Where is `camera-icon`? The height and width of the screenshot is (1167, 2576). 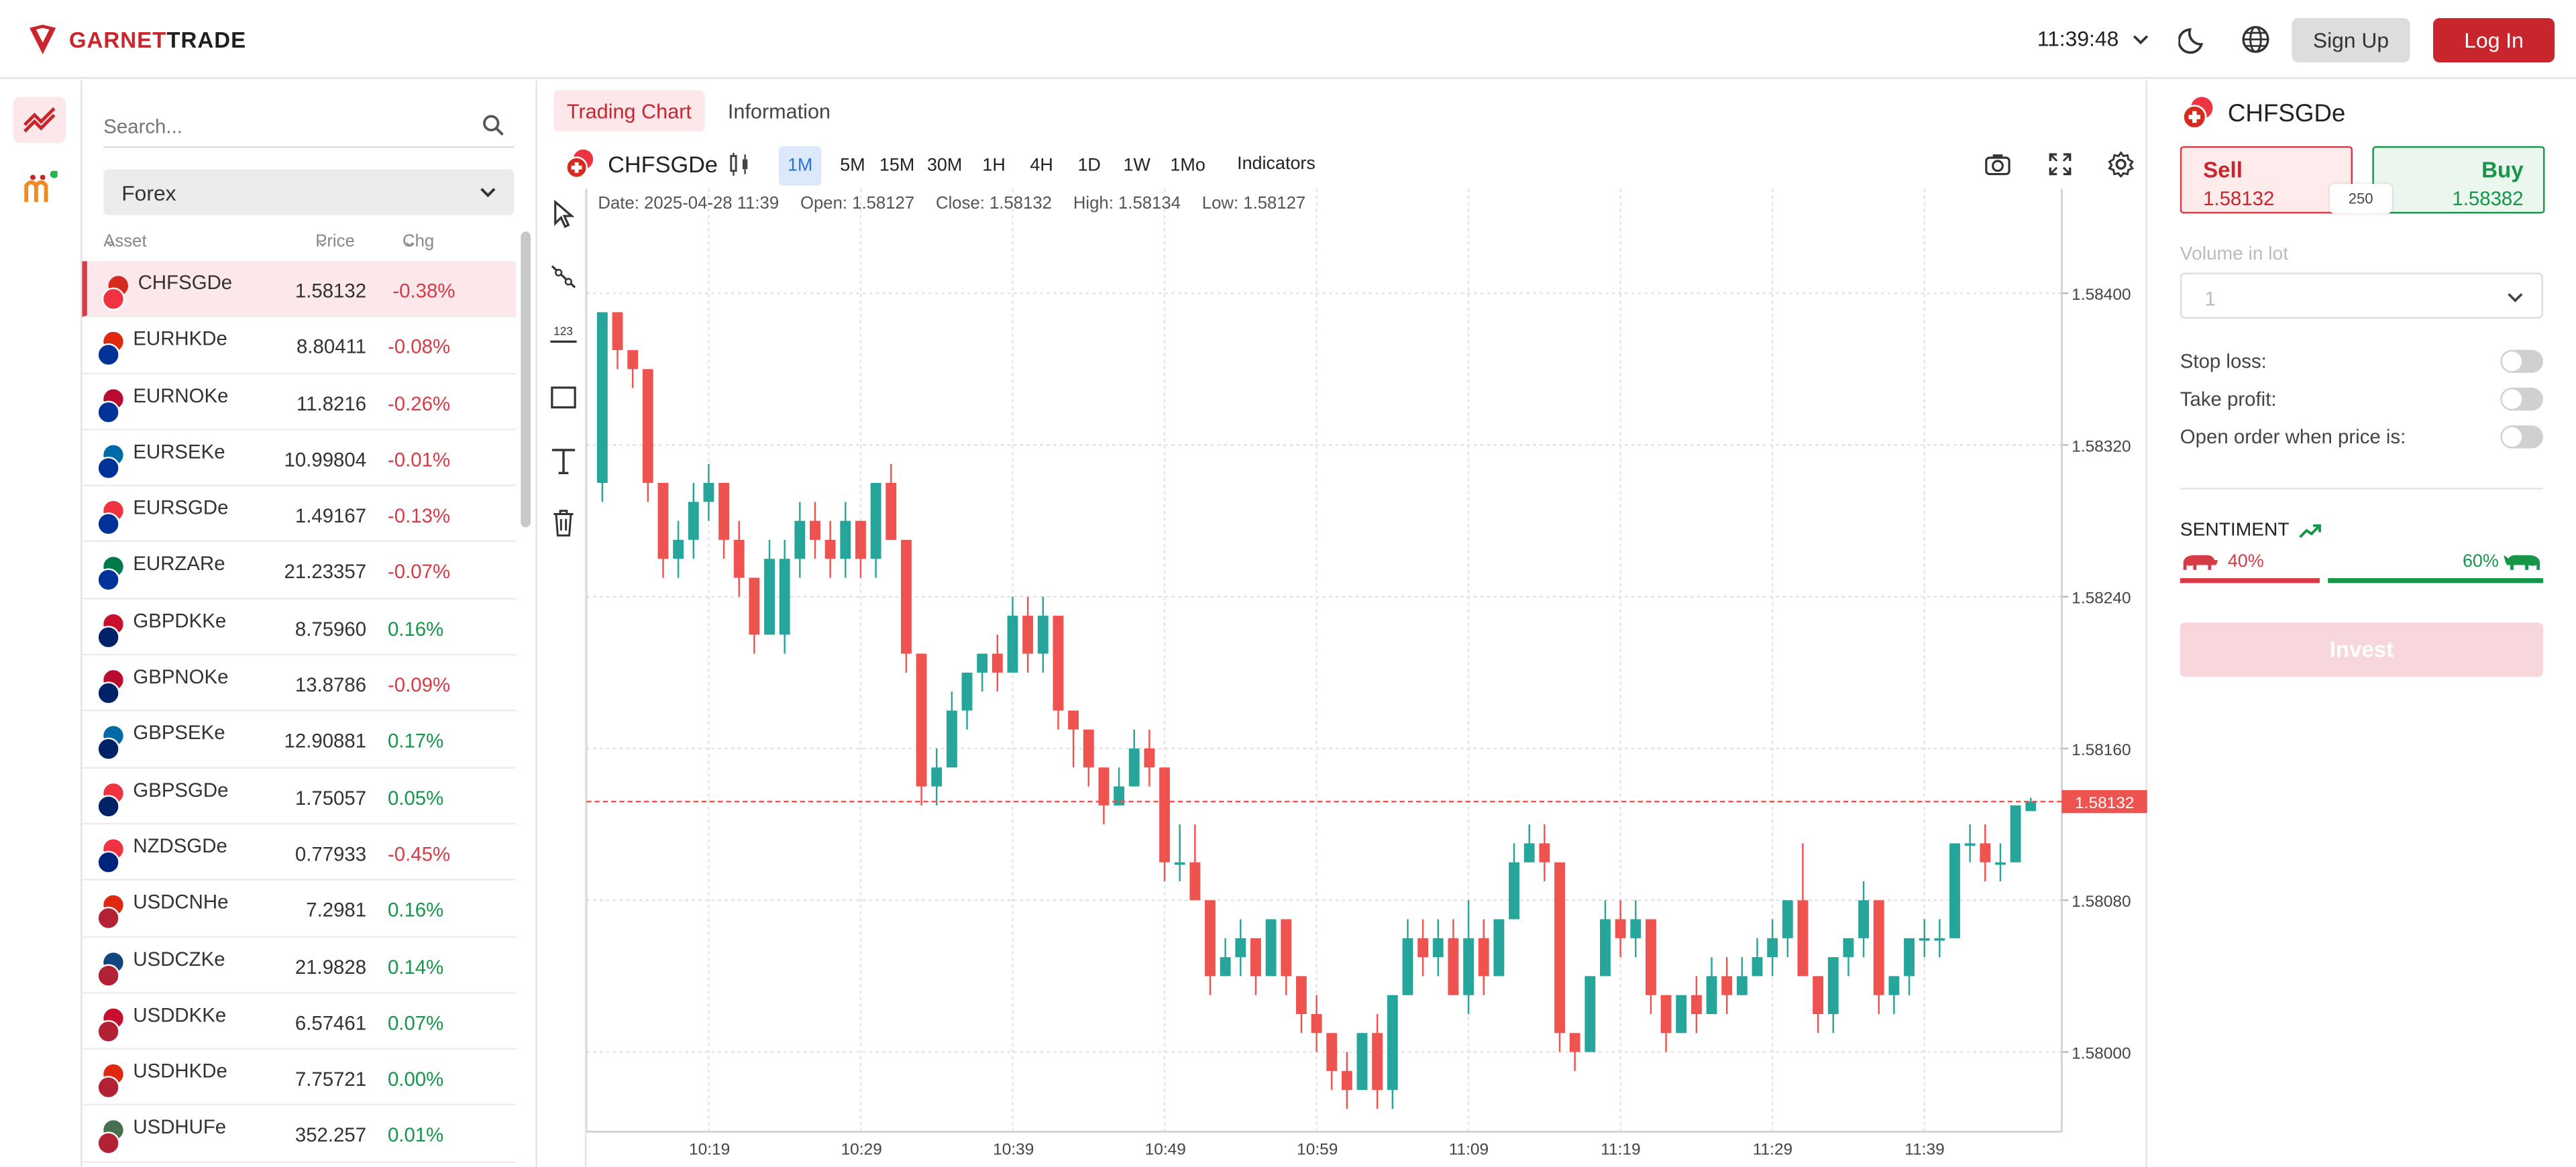 camera-icon is located at coordinates (1997, 164).